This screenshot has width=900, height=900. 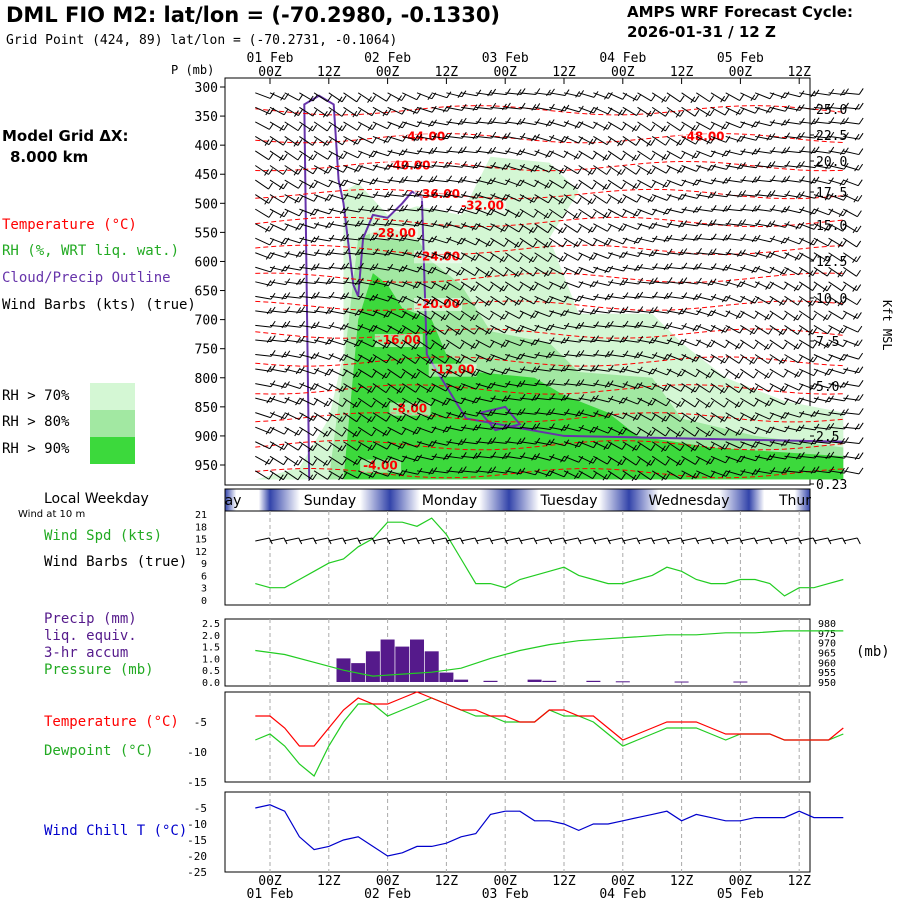 What do you see at coordinates (447, 72) in the screenshot?
I see `top-time-label: 12Z` at bounding box center [447, 72].